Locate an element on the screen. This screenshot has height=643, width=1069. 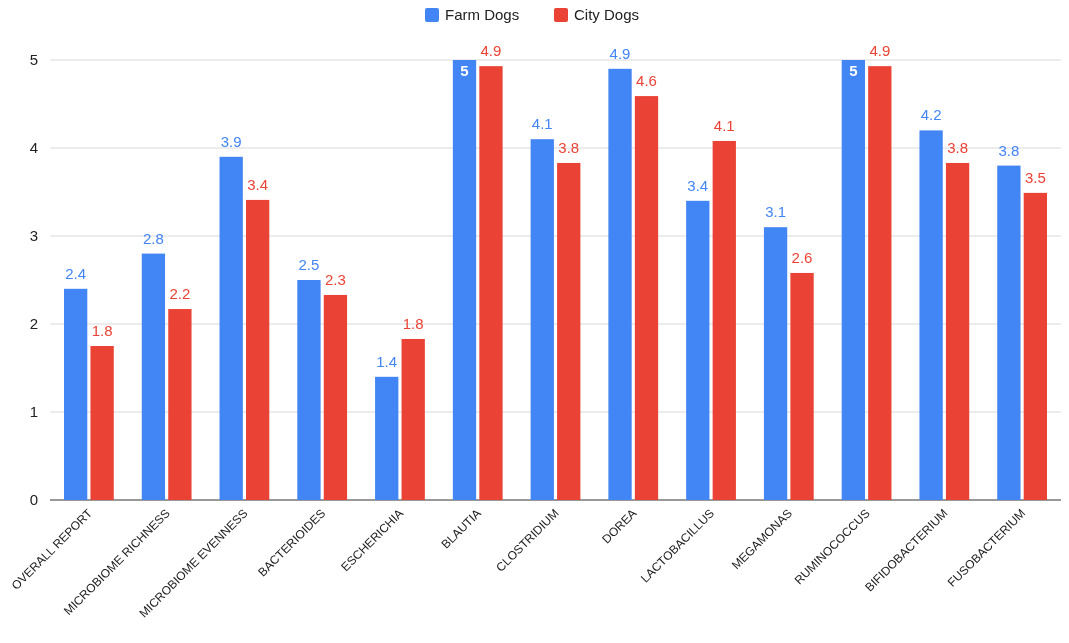
y-tick-label: 2 is located at coordinates (33, 323).